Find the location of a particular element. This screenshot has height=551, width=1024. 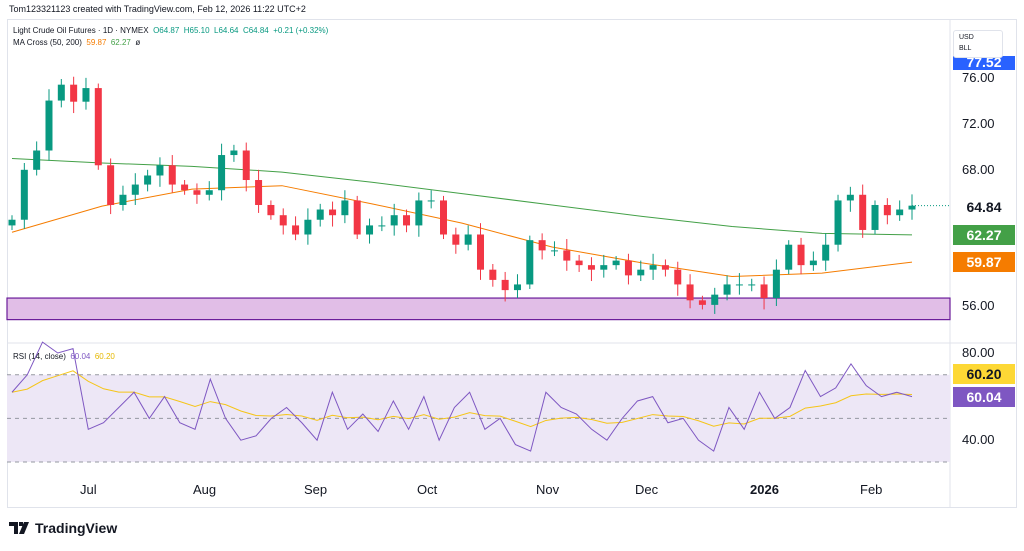

time-label: 2026 is located at coordinates (764, 489).